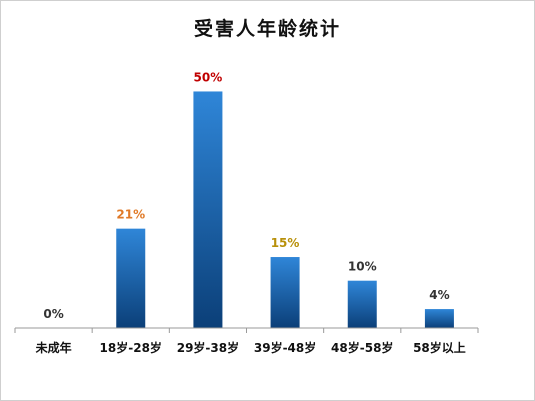  I want to click on x-tick-label-2: 29岁-38岁, so click(208, 347).